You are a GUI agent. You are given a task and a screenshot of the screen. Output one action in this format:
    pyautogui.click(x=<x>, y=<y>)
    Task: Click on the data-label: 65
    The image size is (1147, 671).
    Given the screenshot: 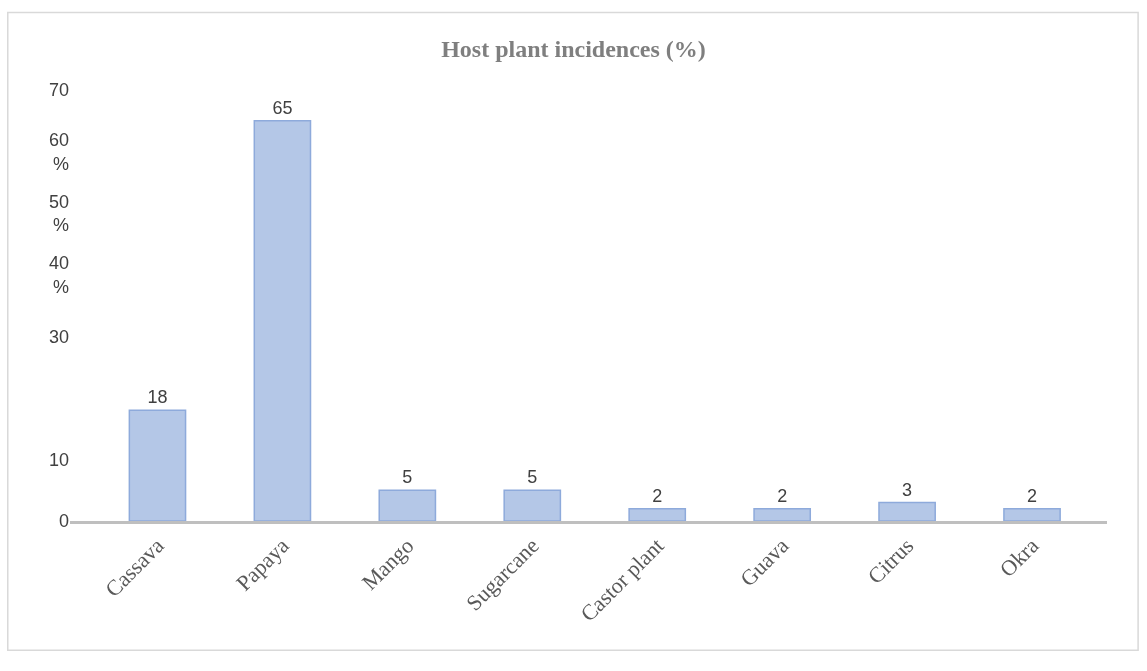 What is the action you would take?
    pyautogui.click(x=282, y=107)
    